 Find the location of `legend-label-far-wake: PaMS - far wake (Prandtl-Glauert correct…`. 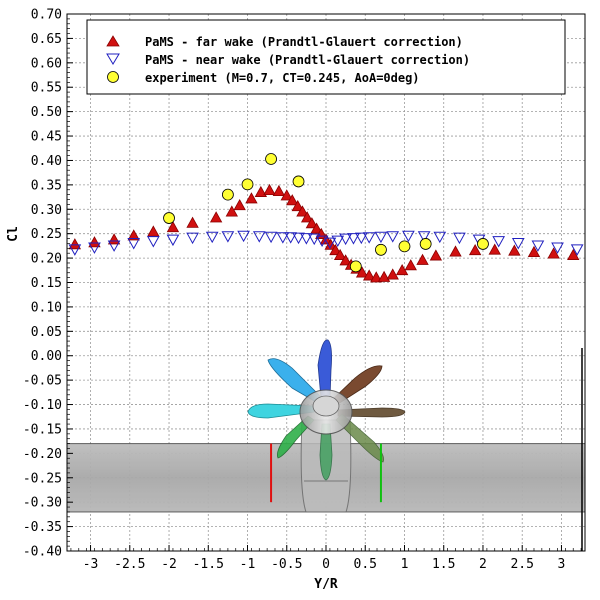

legend-label-far-wake: PaMS - far wake (Prandtl-Glauert correct… is located at coordinates (304, 42).